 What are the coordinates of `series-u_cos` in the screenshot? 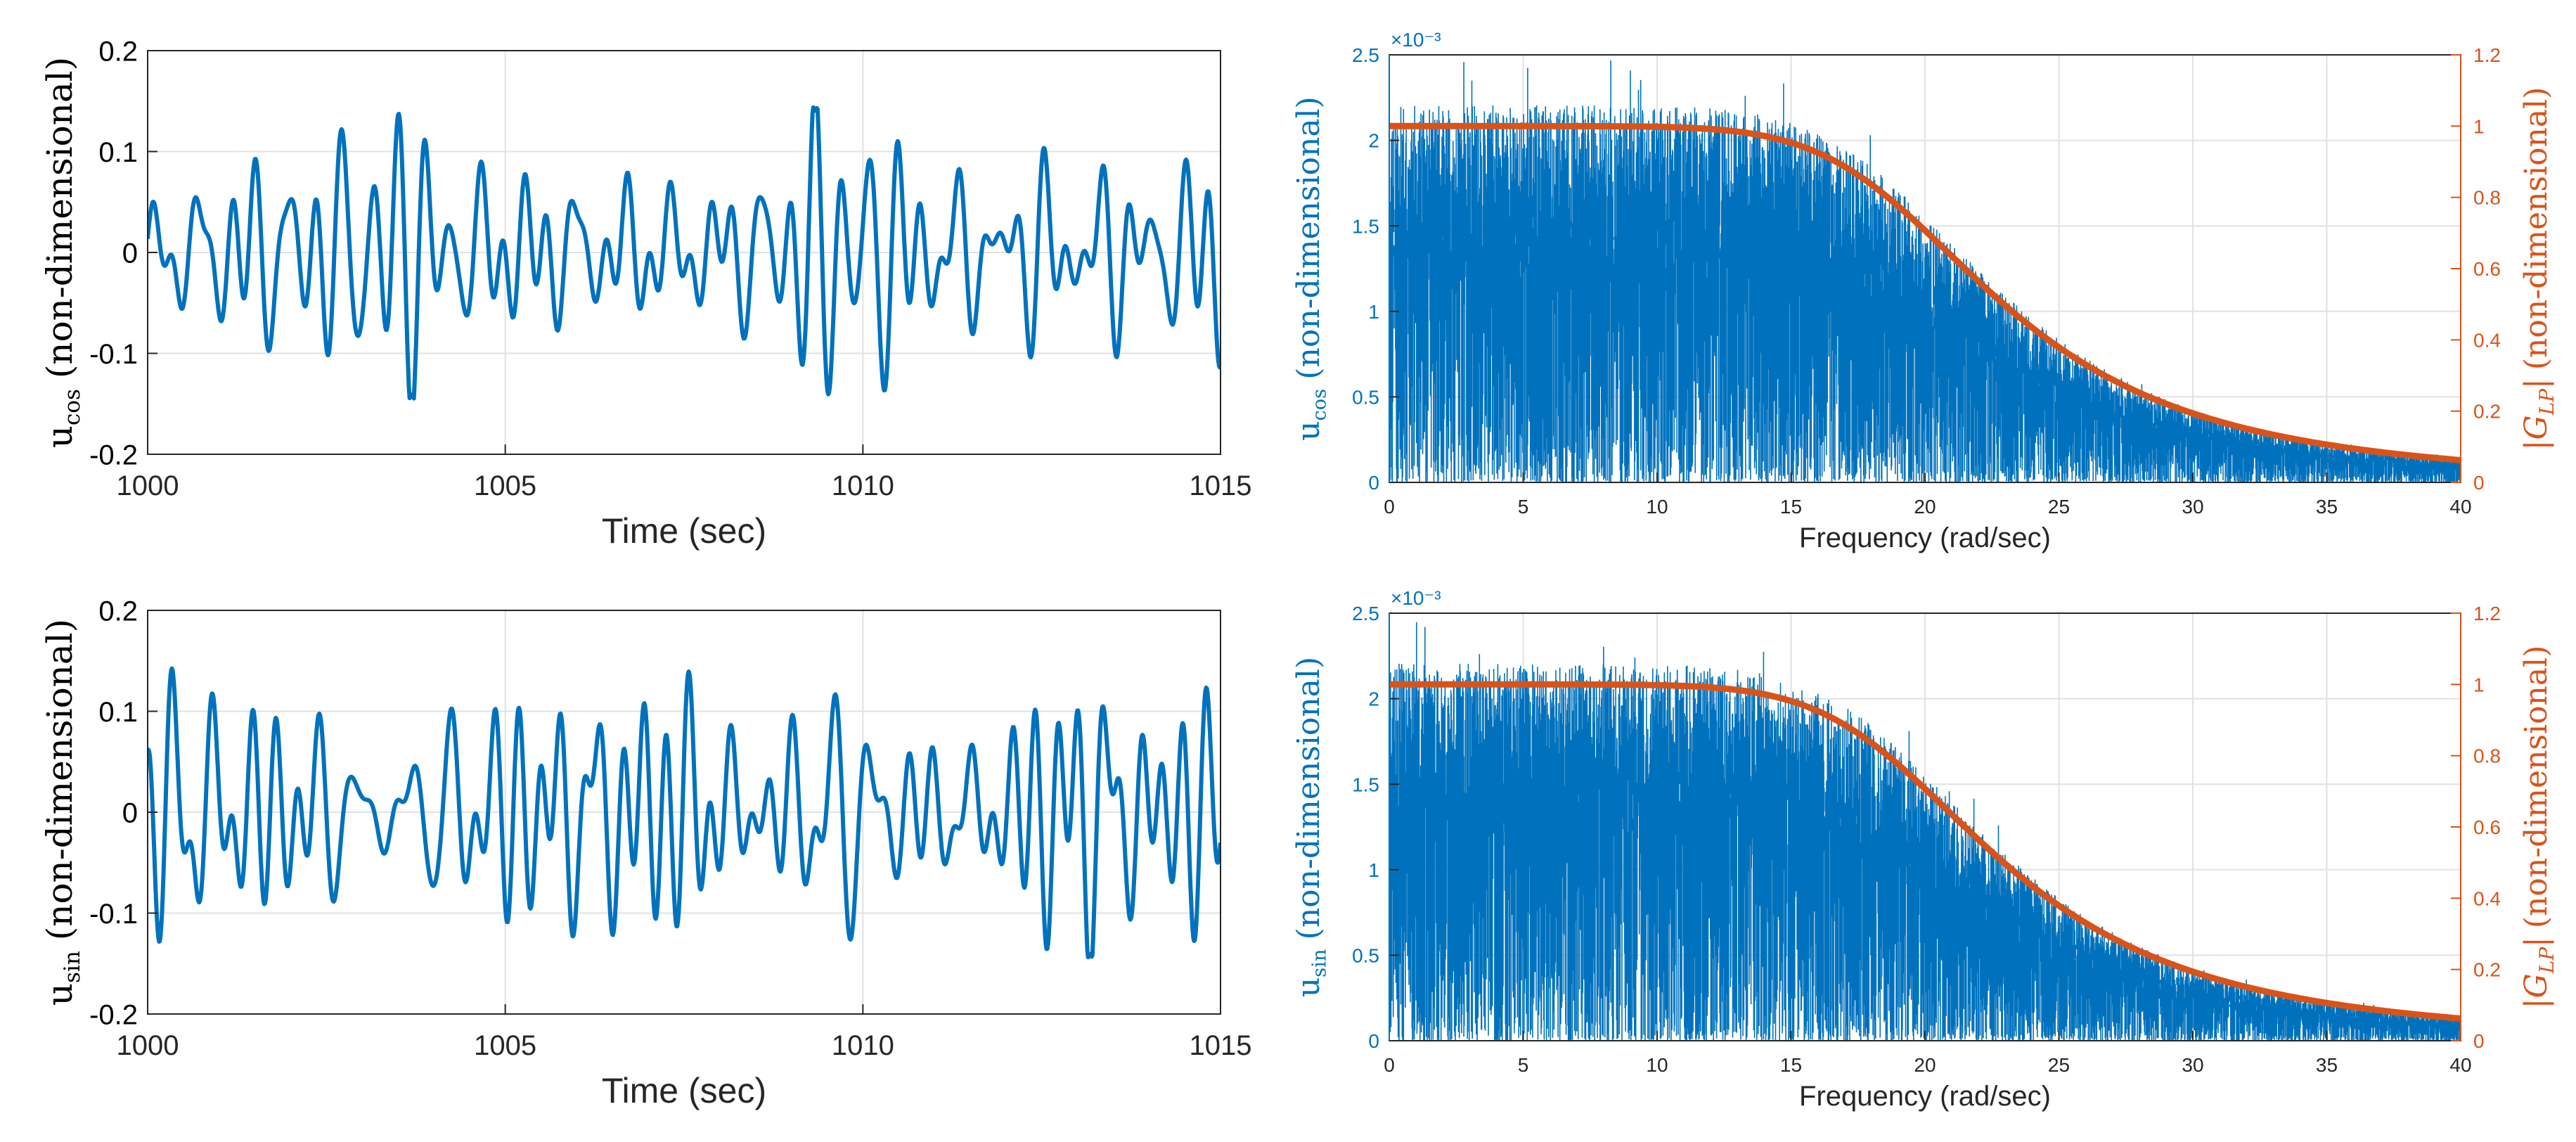 It's located at (684, 253).